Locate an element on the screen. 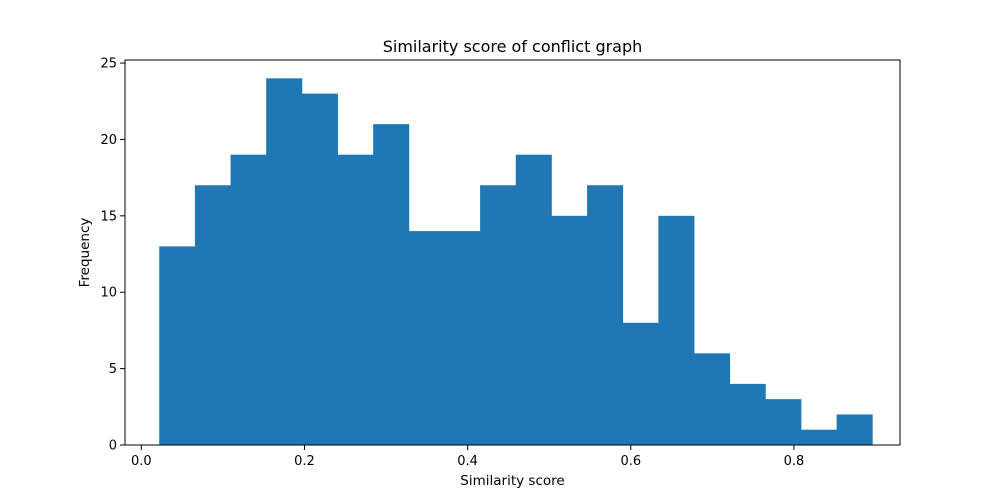  y-tick-label: 10 is located at coordinates (108, 293).